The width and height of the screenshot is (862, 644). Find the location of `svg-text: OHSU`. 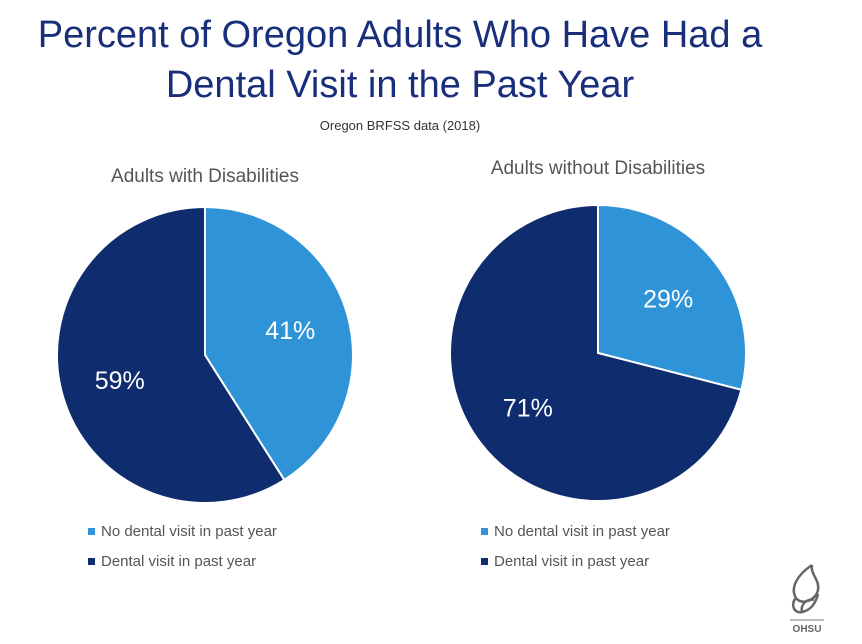

svg-text: OHSU is located at coordinates (807, 629).